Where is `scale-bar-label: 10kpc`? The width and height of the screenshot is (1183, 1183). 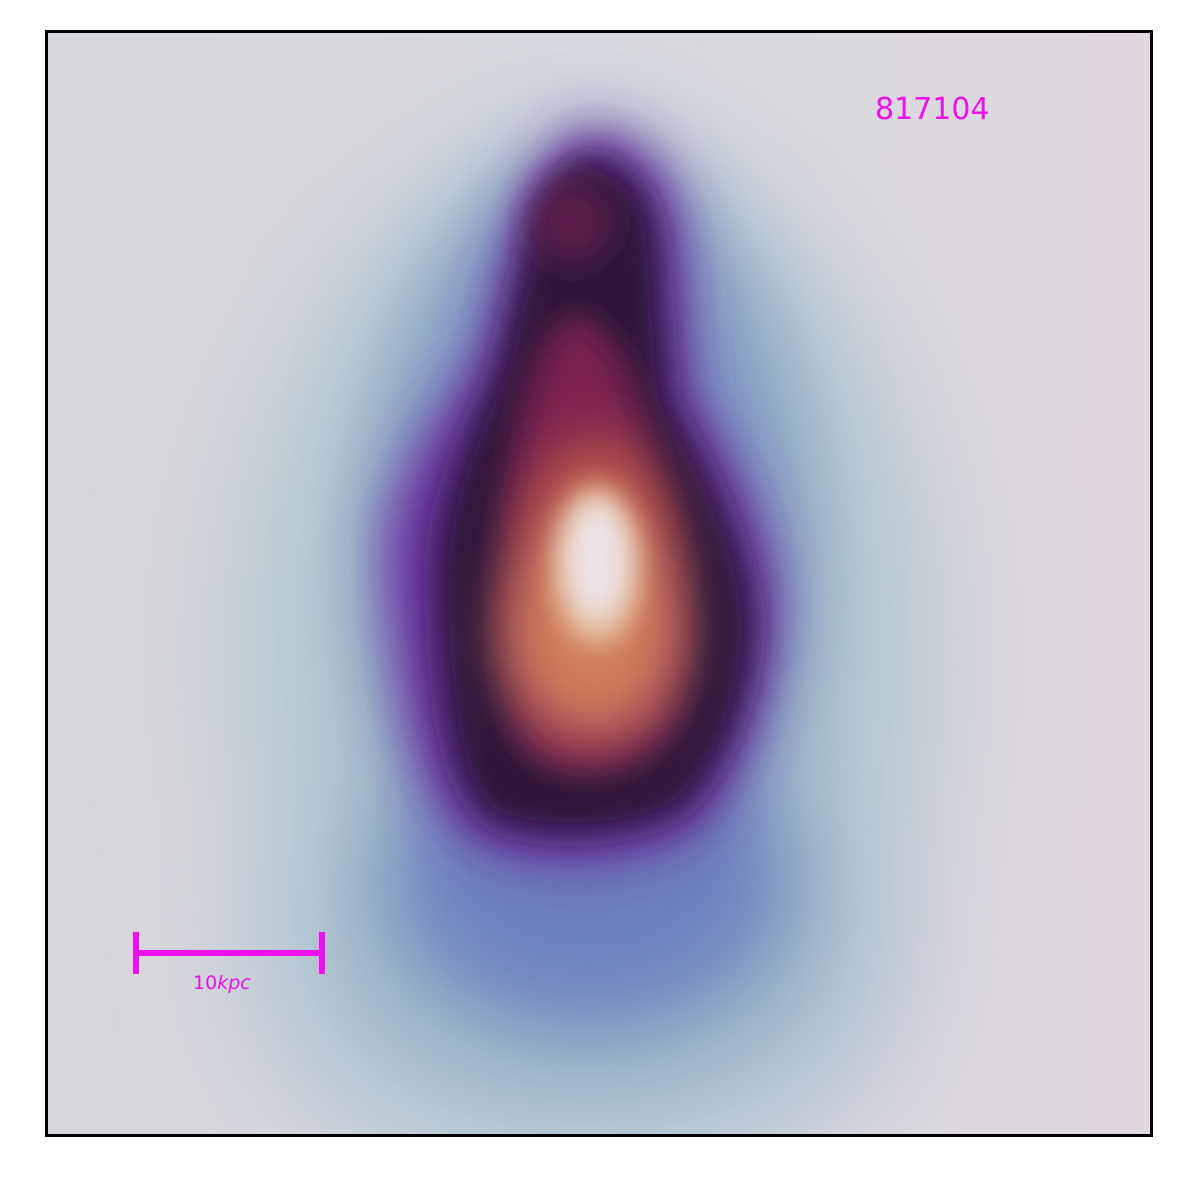 scale-bar-label: 10kpc is located at coordinates (222, 983).